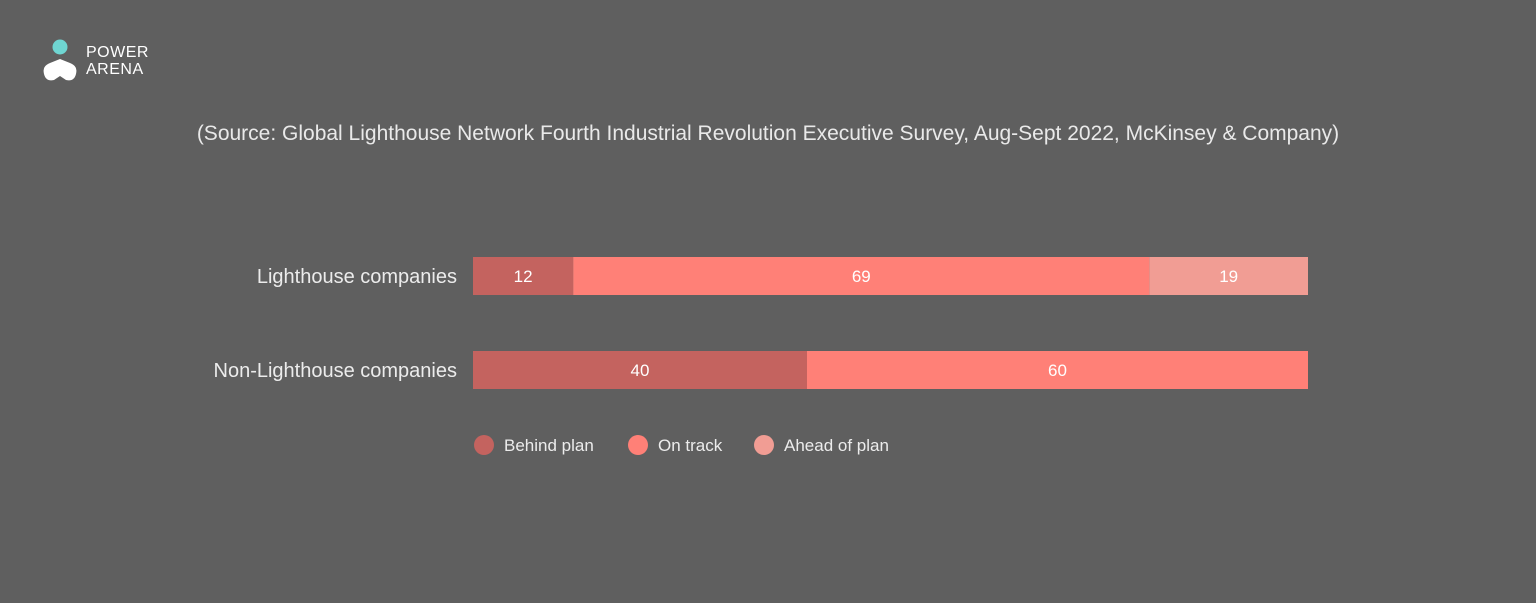 This screenshot has width=1536, height=603. What do you see at coordinates (117, 52) in the screenshot?
I see `logo-line-1: POWER` at bounding box center [117, 52].